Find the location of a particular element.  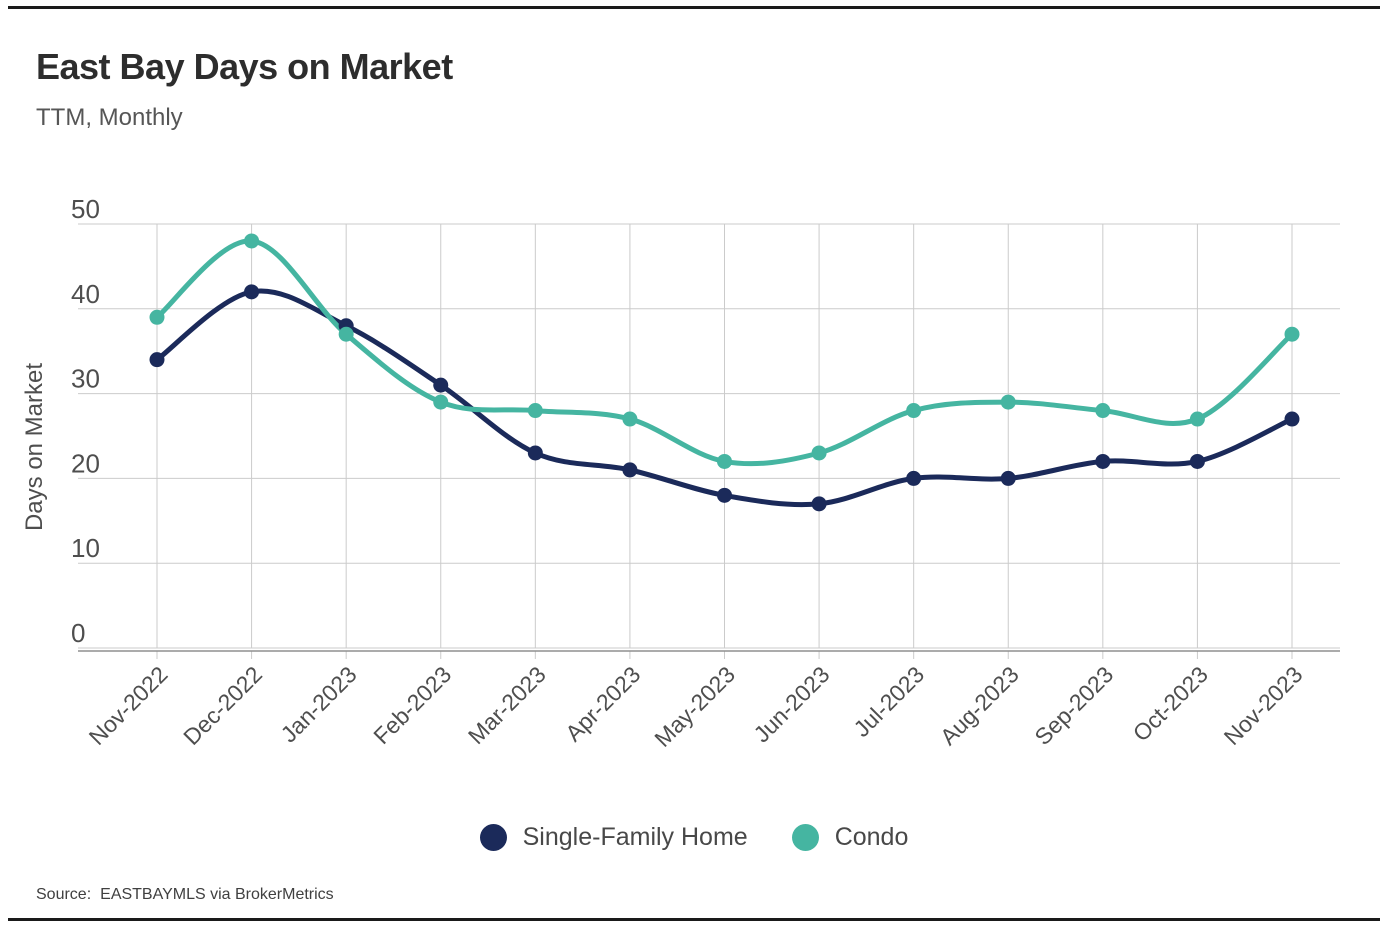

source-note: Source: EASTBAYMLS via BrokerMetrics is located at coordinates (185, 895).